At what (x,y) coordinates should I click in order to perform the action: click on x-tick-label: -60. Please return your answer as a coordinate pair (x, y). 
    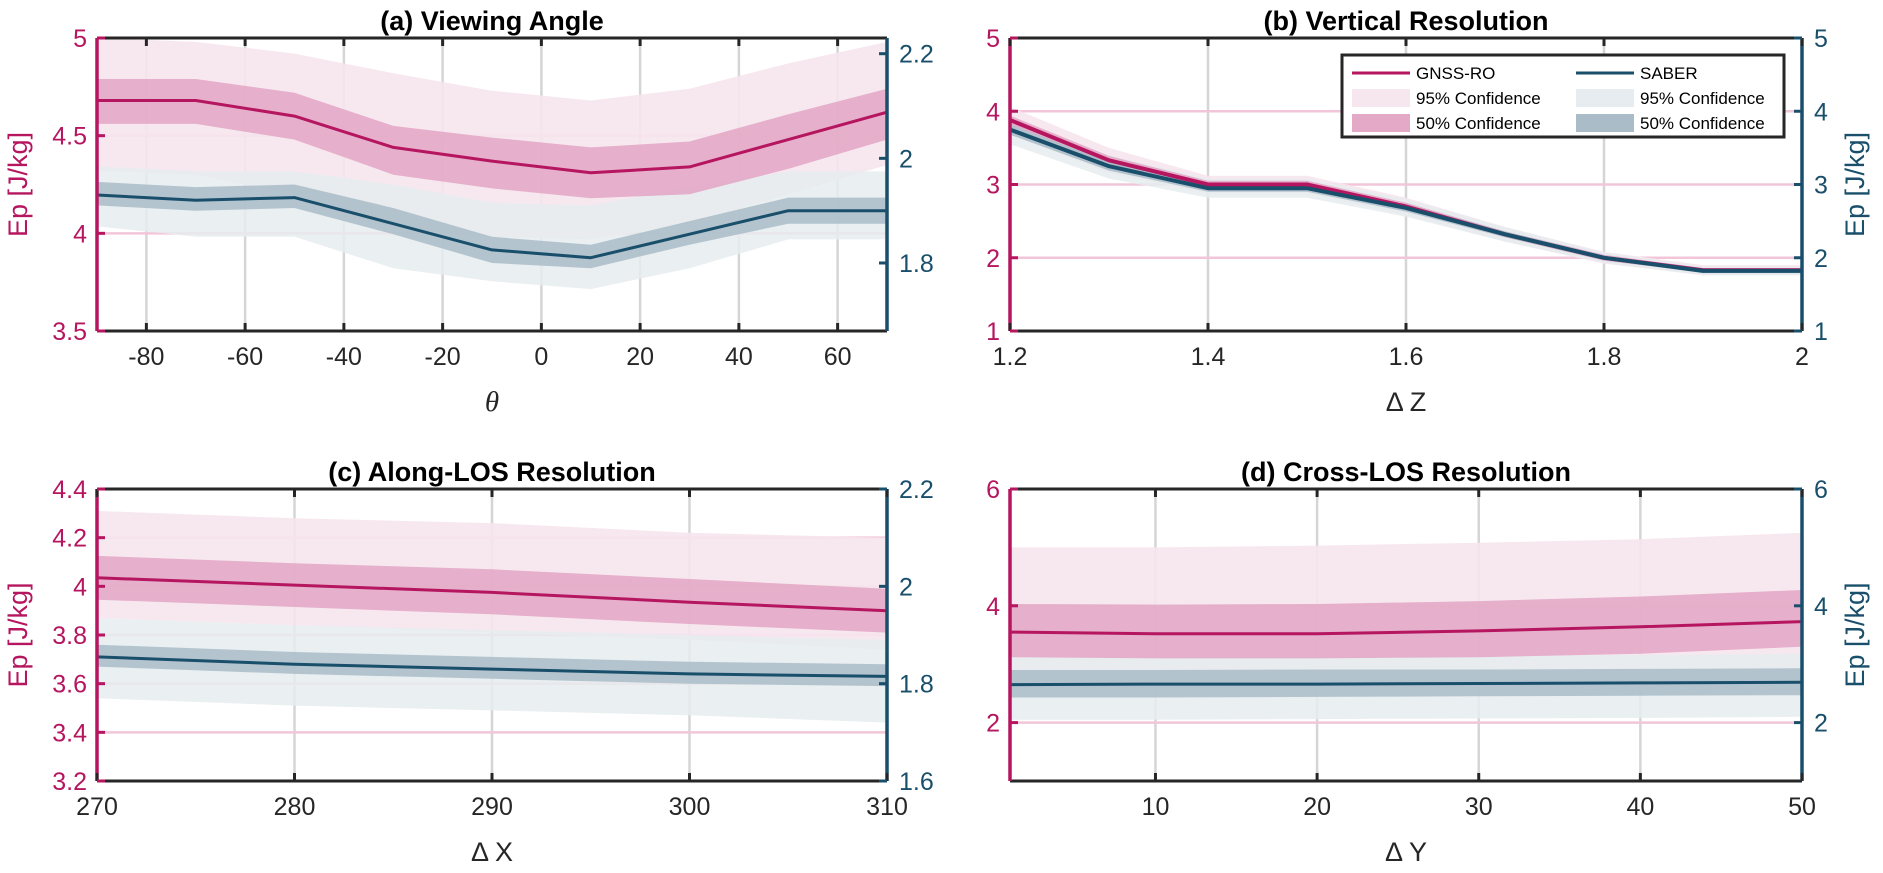
    Looking at the image, I should click on (245, 357).